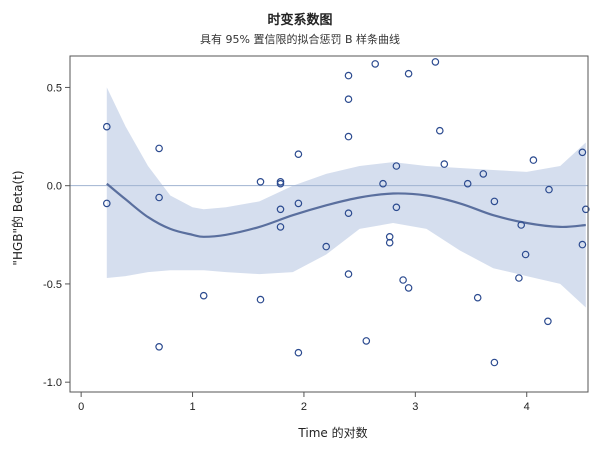 Image resolution: width=600 pixels, height=450 pixels. What do you see at coordinates (81, 407) in the screenshot?
I see `x-tick-label: 0` at bounding box center [81, 407].